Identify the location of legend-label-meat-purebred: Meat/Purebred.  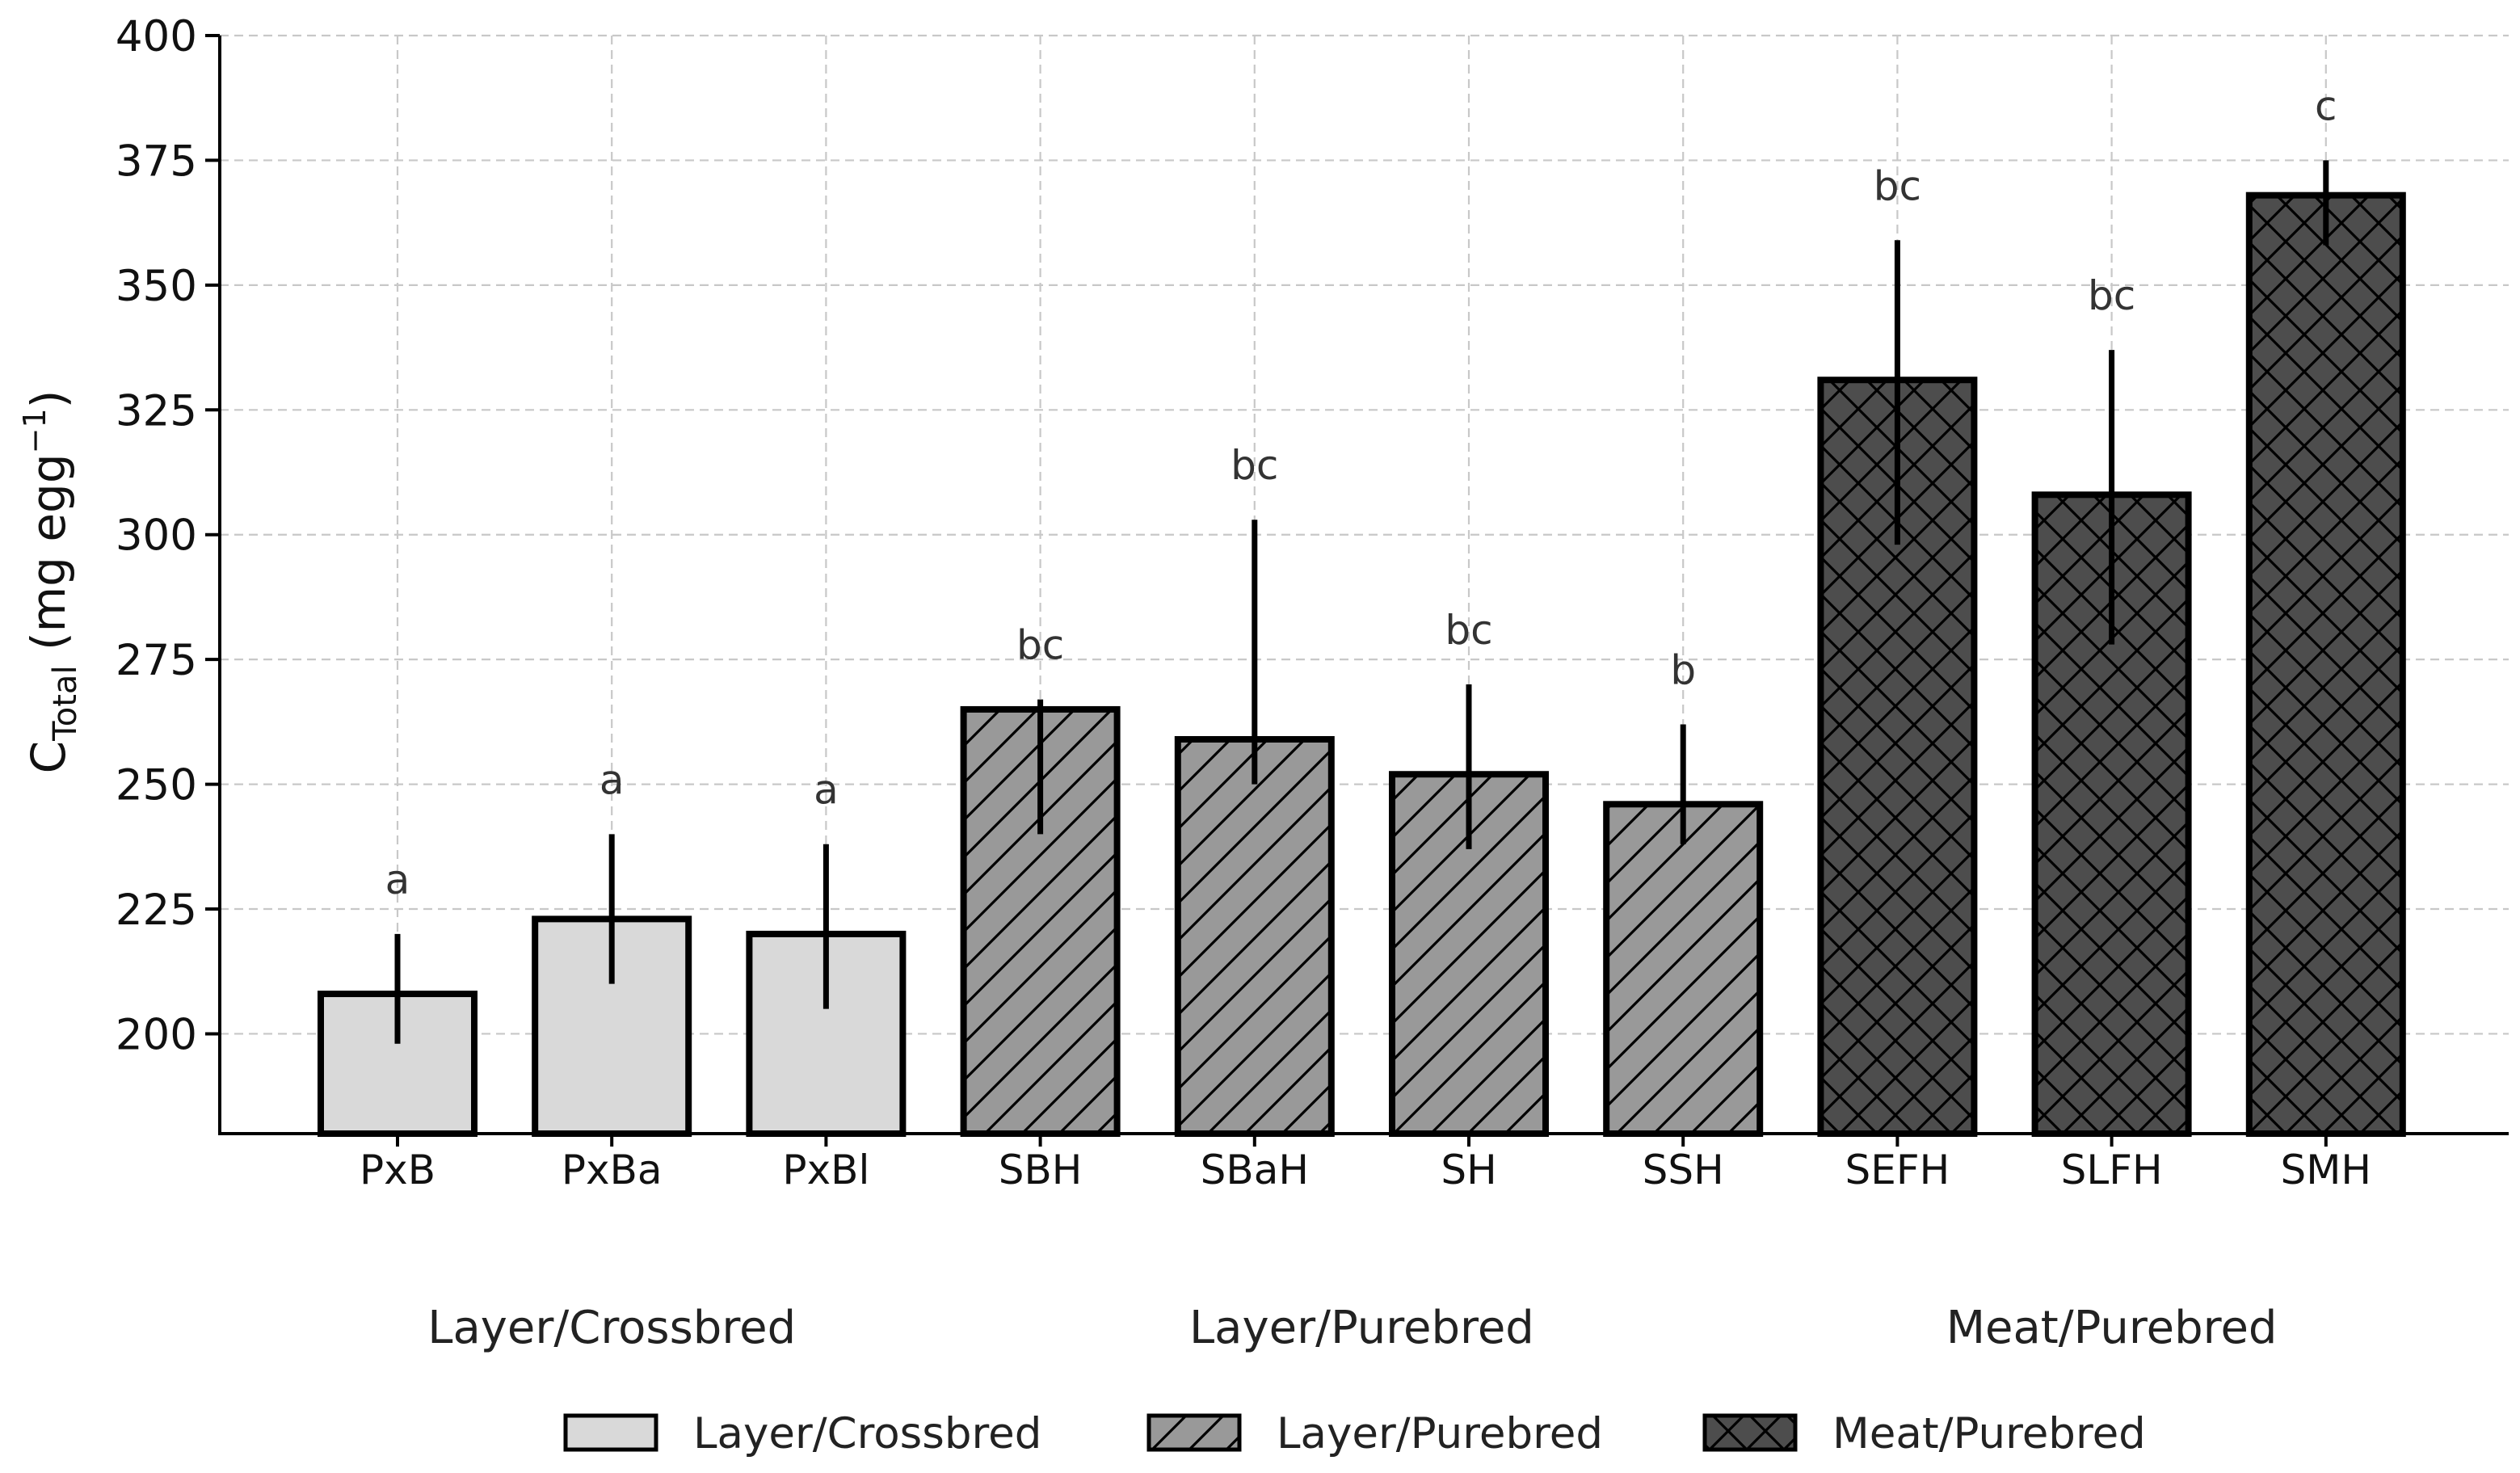
(1989, 1433).